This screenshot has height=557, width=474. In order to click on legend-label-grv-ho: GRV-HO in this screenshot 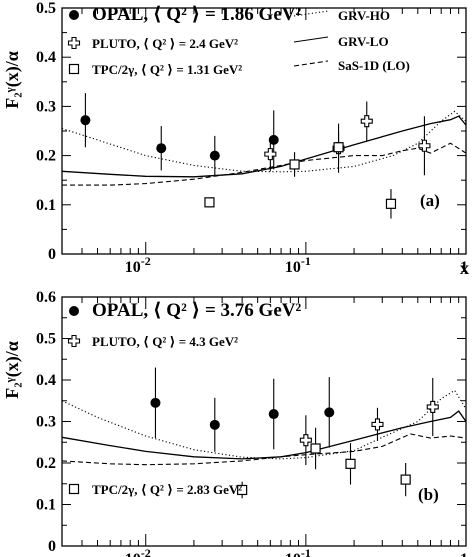, I will do `click(364, 15)`.